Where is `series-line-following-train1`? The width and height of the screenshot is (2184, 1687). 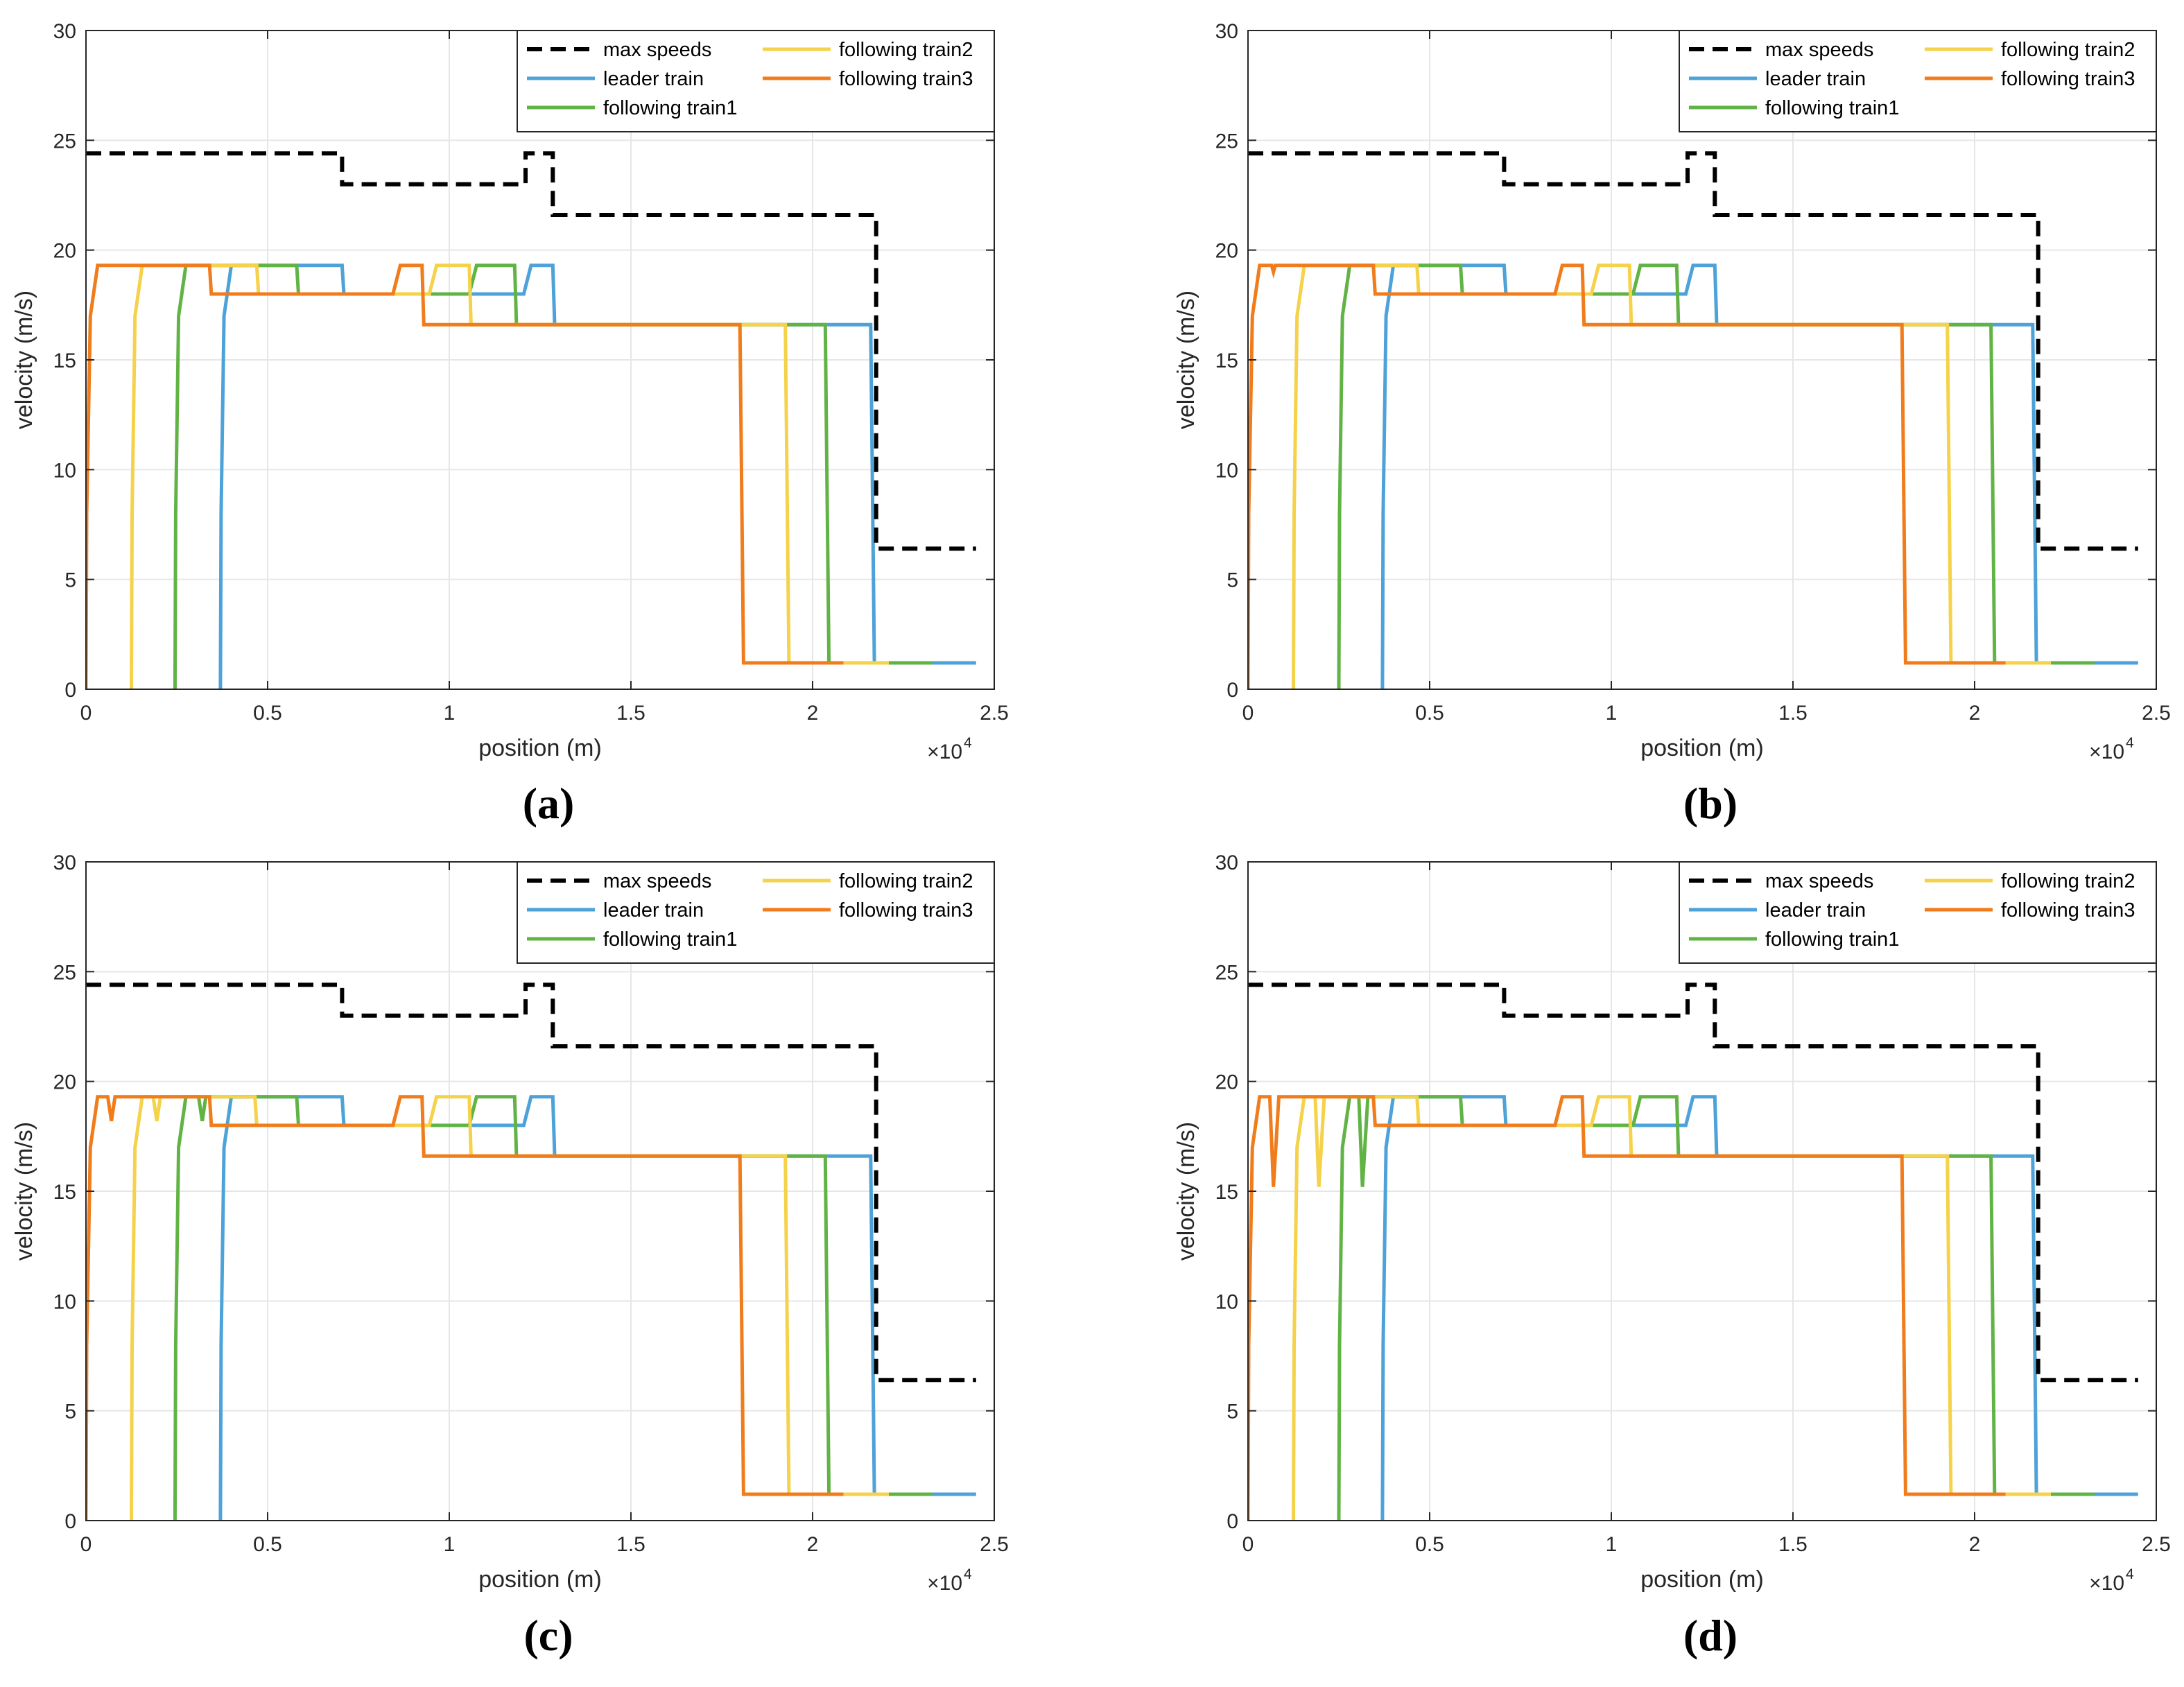
series-line-following-train1 is located at coordinates (553, 1308).